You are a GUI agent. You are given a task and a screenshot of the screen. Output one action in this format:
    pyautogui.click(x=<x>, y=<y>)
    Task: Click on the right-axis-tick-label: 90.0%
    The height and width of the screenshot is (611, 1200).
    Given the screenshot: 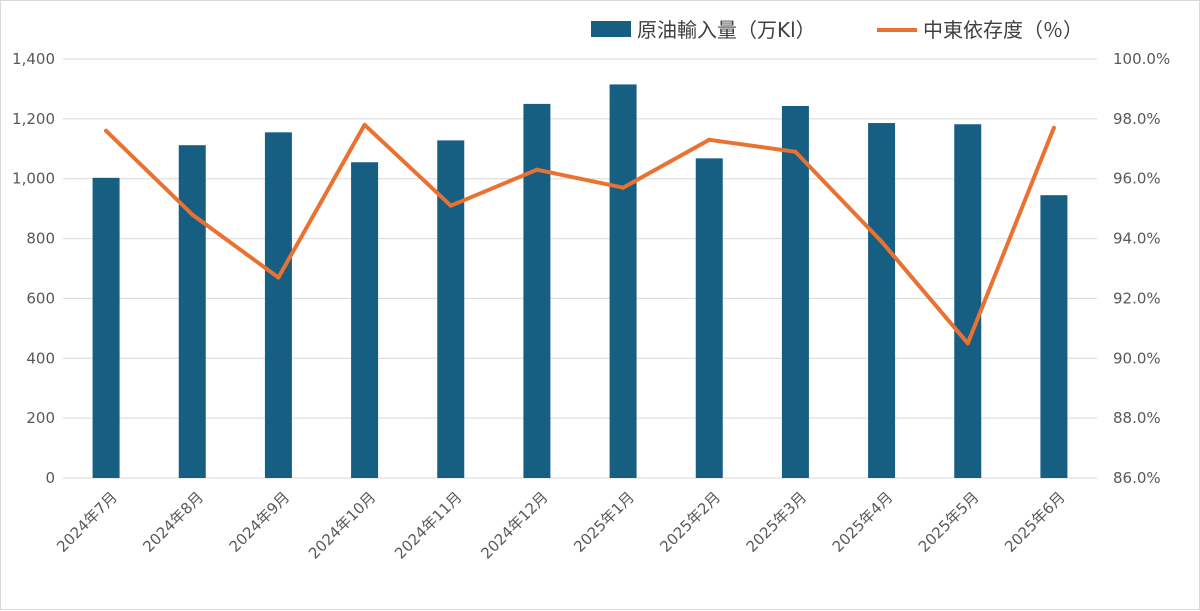 What is the action you would take?
    pyautogui.click(x=1137, y=358)
    